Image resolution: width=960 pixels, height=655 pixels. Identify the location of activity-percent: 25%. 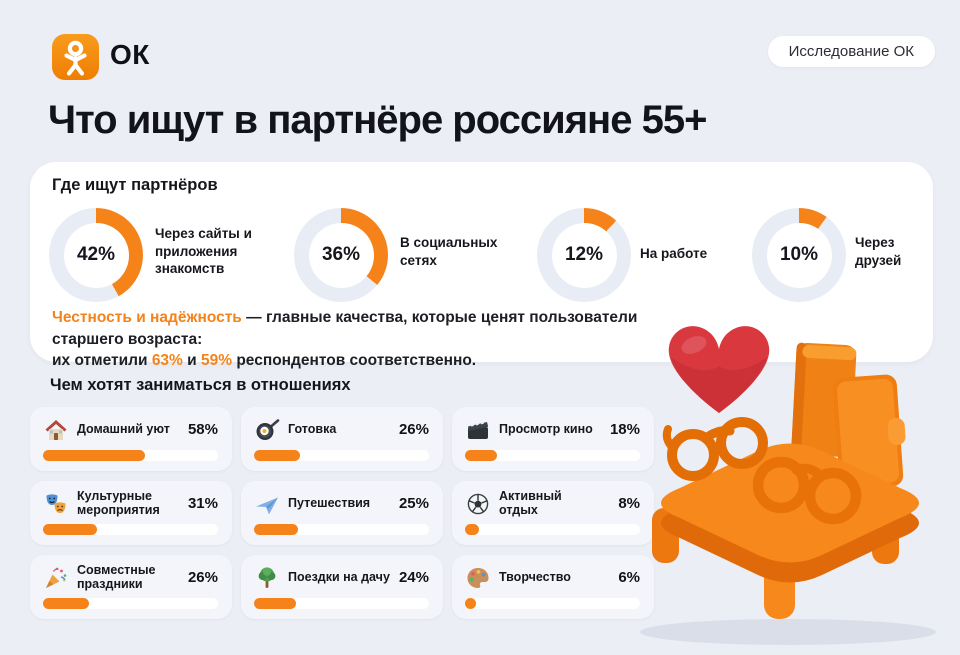
(413, 503).